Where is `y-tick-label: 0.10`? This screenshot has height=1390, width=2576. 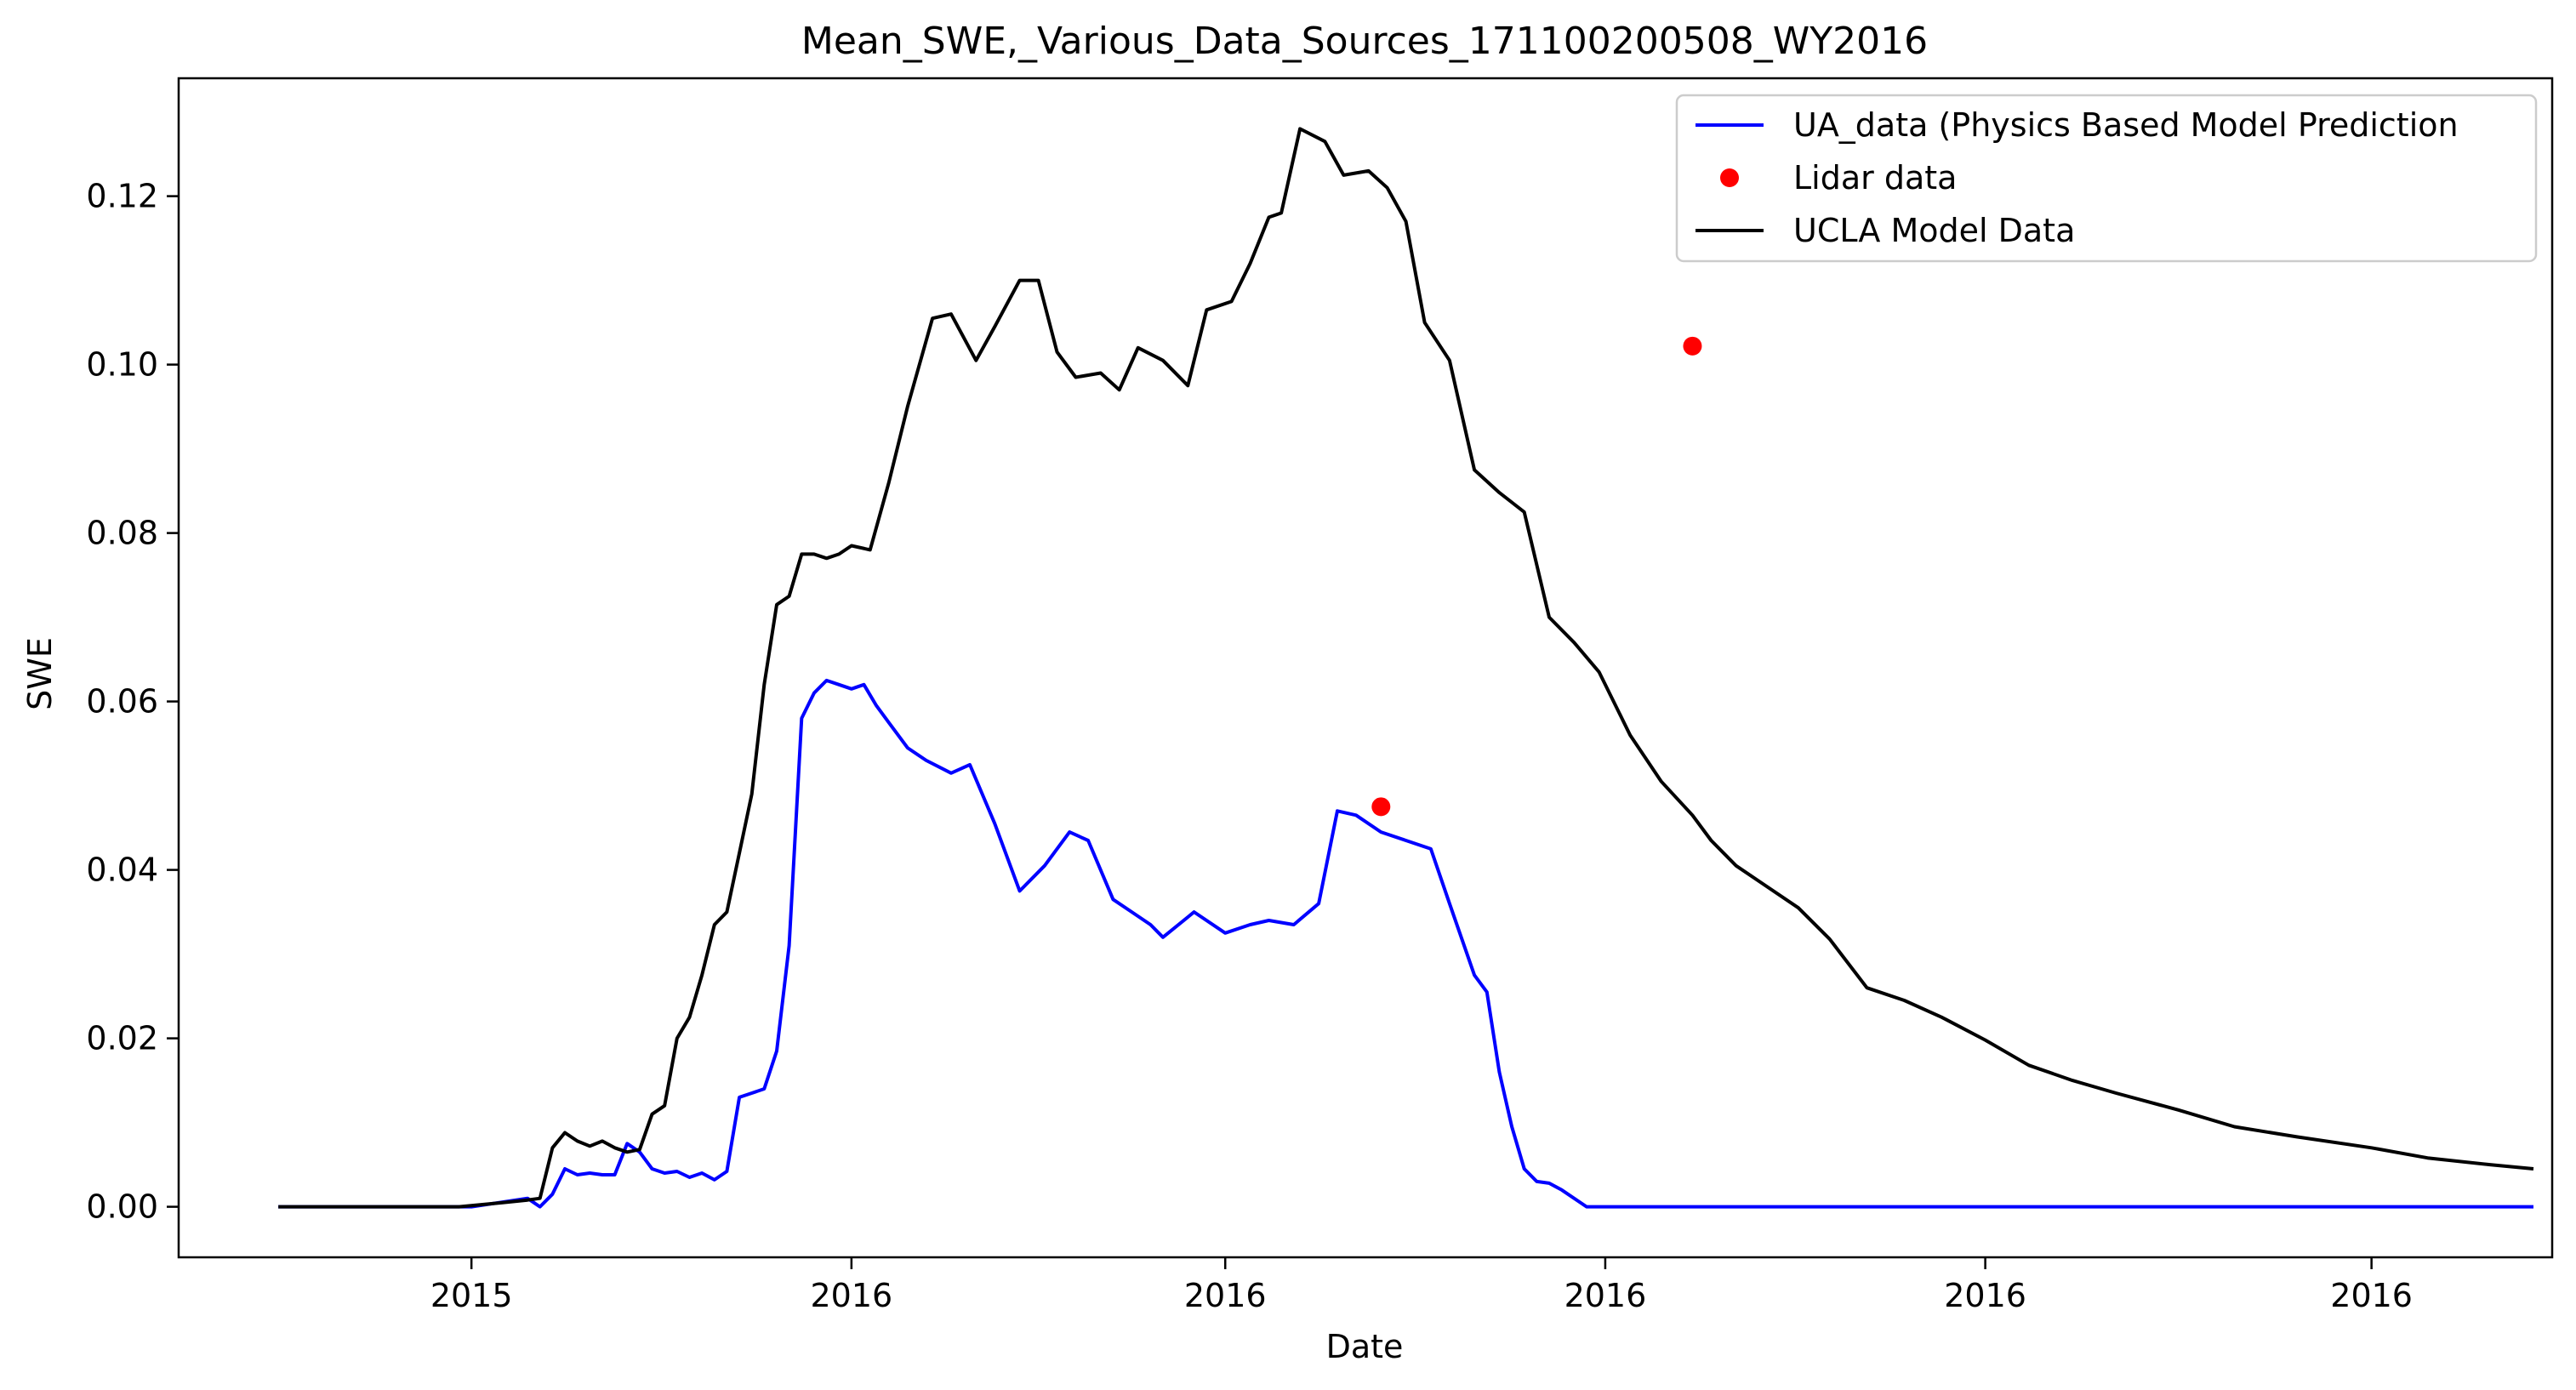
y-tick-label: 0.10 is located at coordinates (122, 365).